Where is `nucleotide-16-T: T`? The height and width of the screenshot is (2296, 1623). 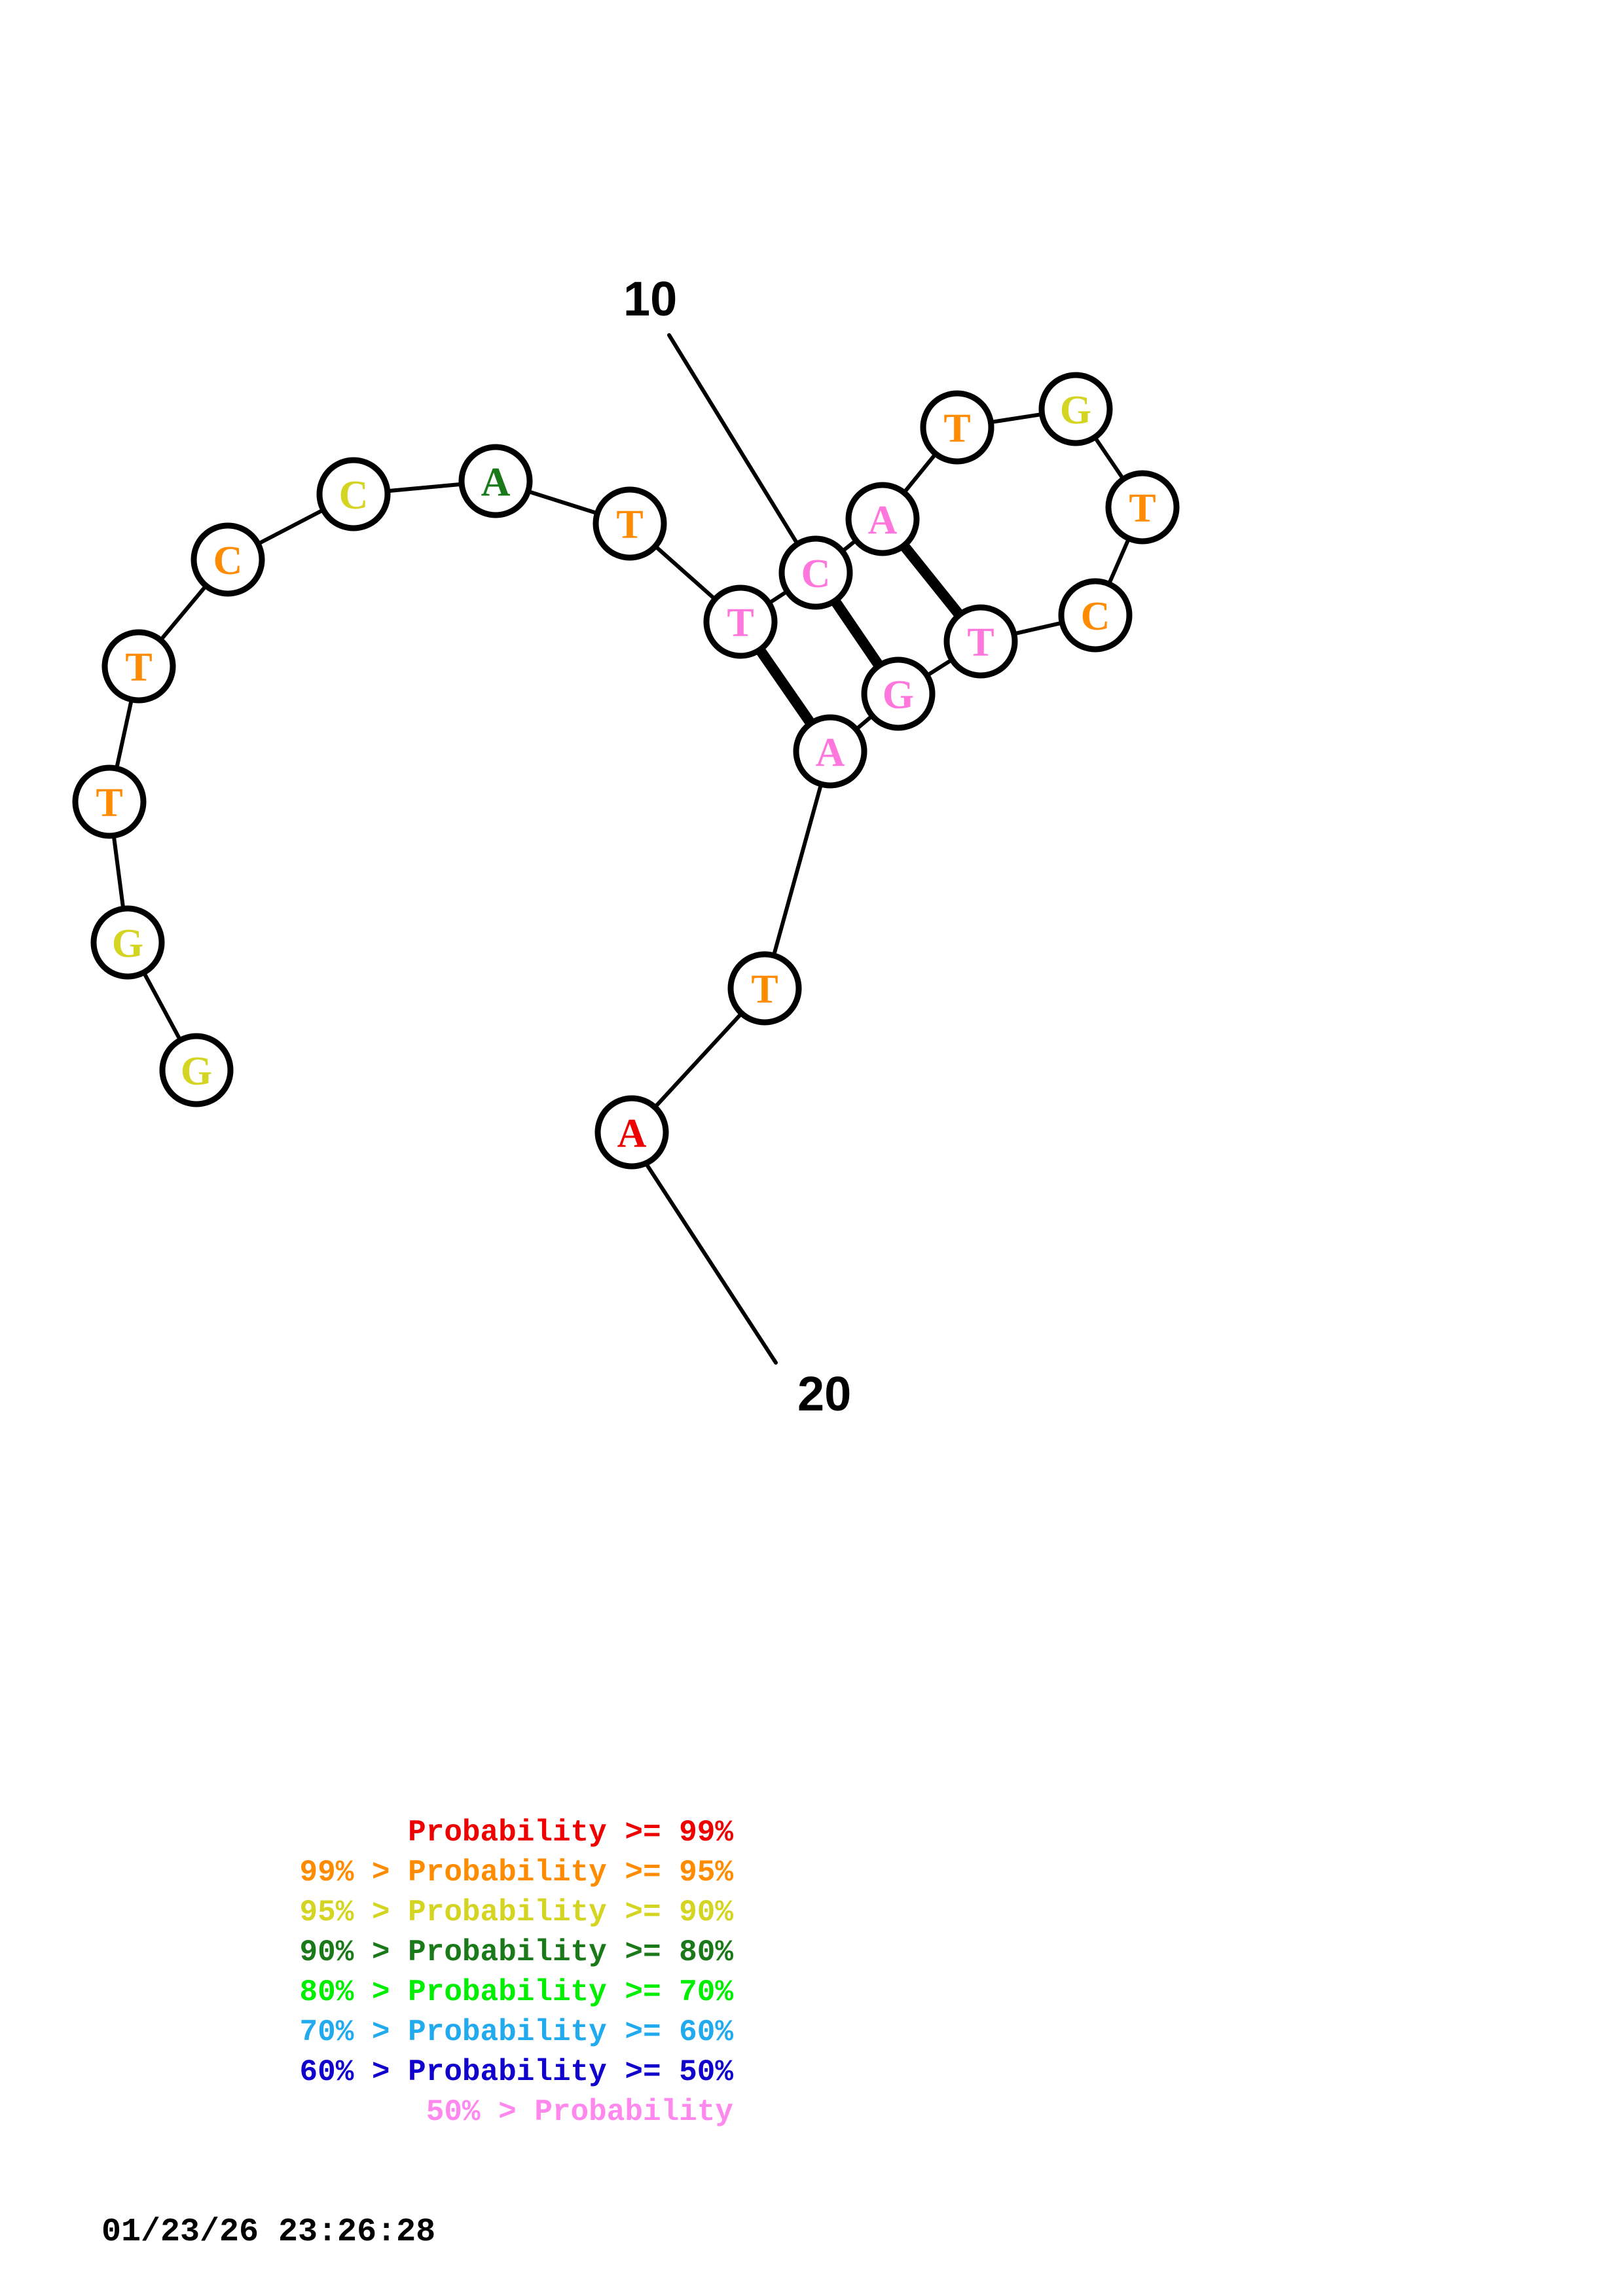 nucleotide-16-T: T is located at coordinates (980, 641).